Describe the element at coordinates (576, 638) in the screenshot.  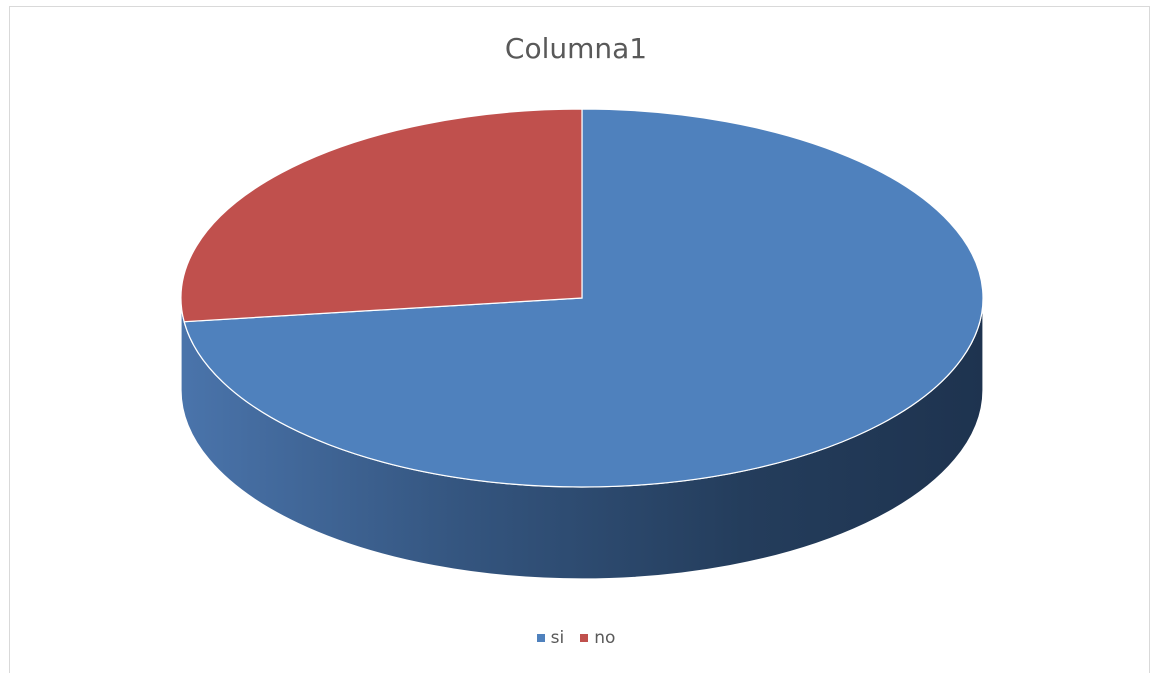
I see `legend: si no` at that location.